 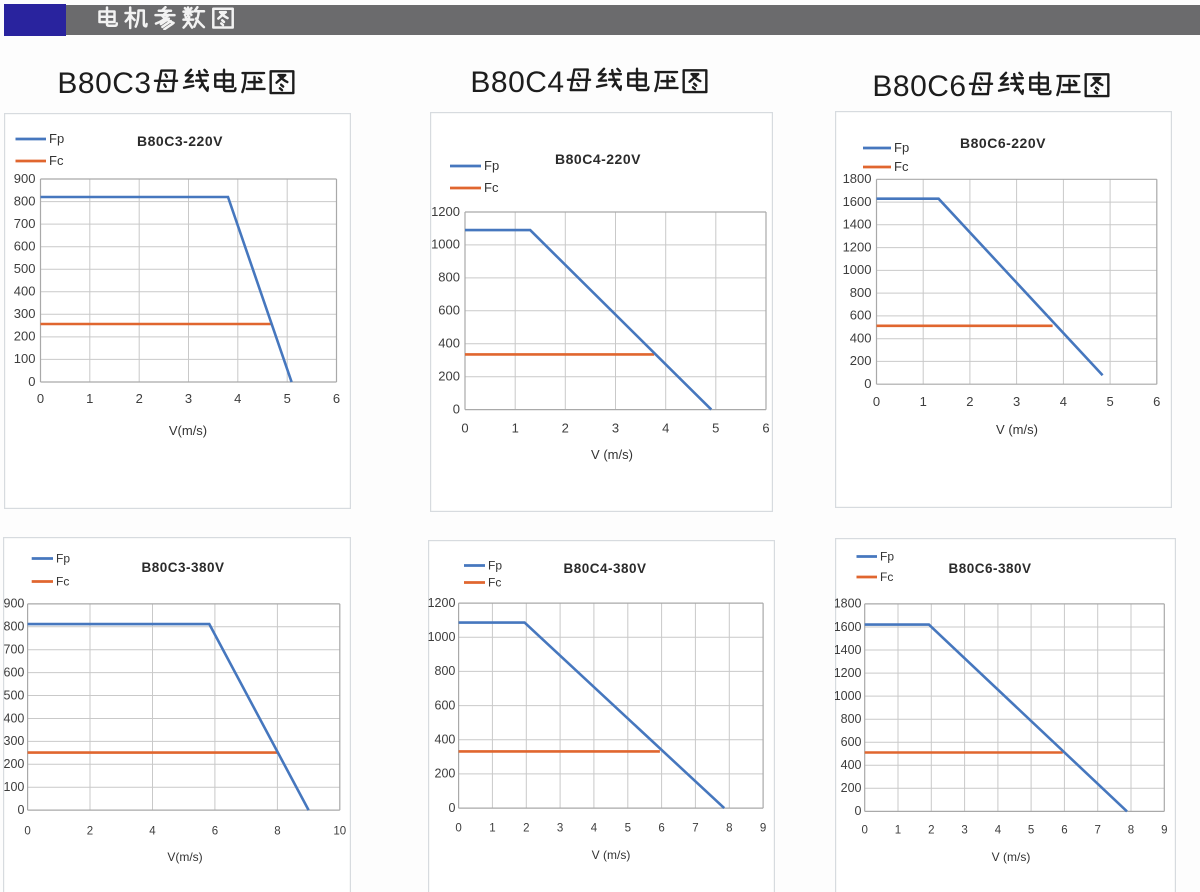 What do you see at coordinates (180, 141) in the screenshot?
I see `svg-text: B80C3-220V` at bounding box center [180, 141].